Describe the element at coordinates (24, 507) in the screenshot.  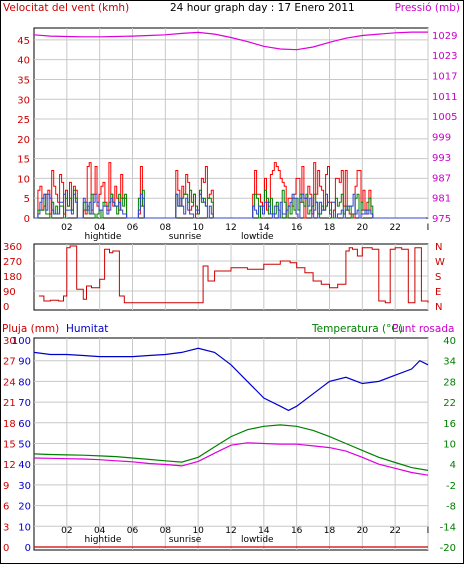
I see `humidity-y-tick-label: 20` at that location.